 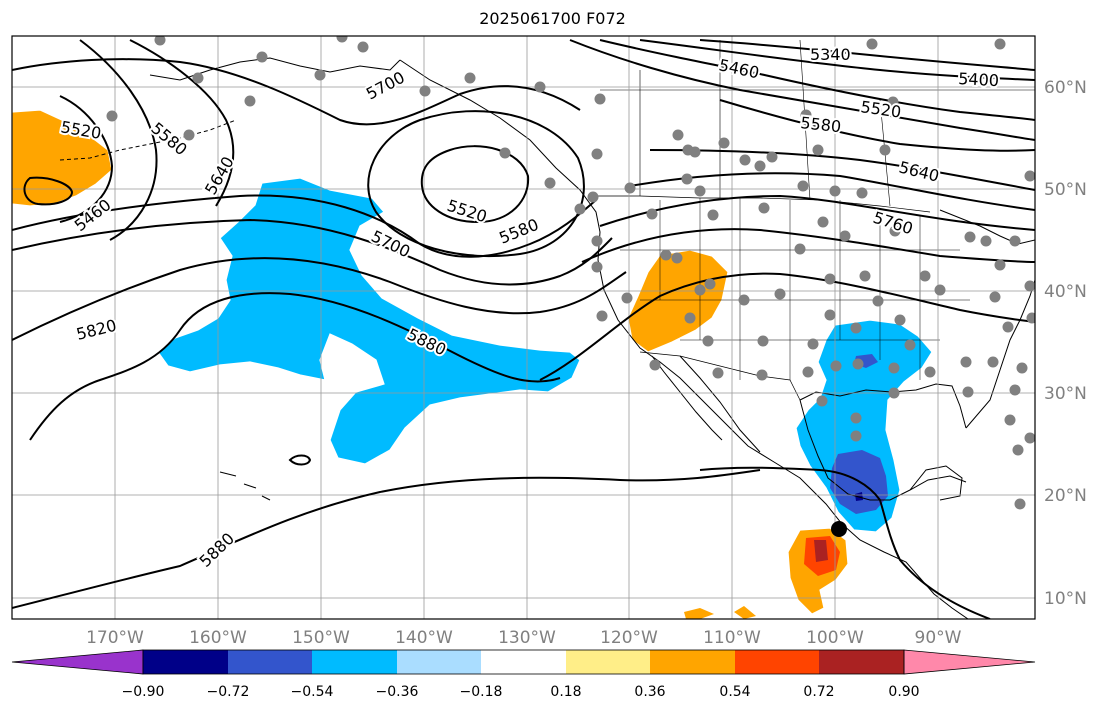 I want to click on contour-5460-west, so click(x=48, y=191).